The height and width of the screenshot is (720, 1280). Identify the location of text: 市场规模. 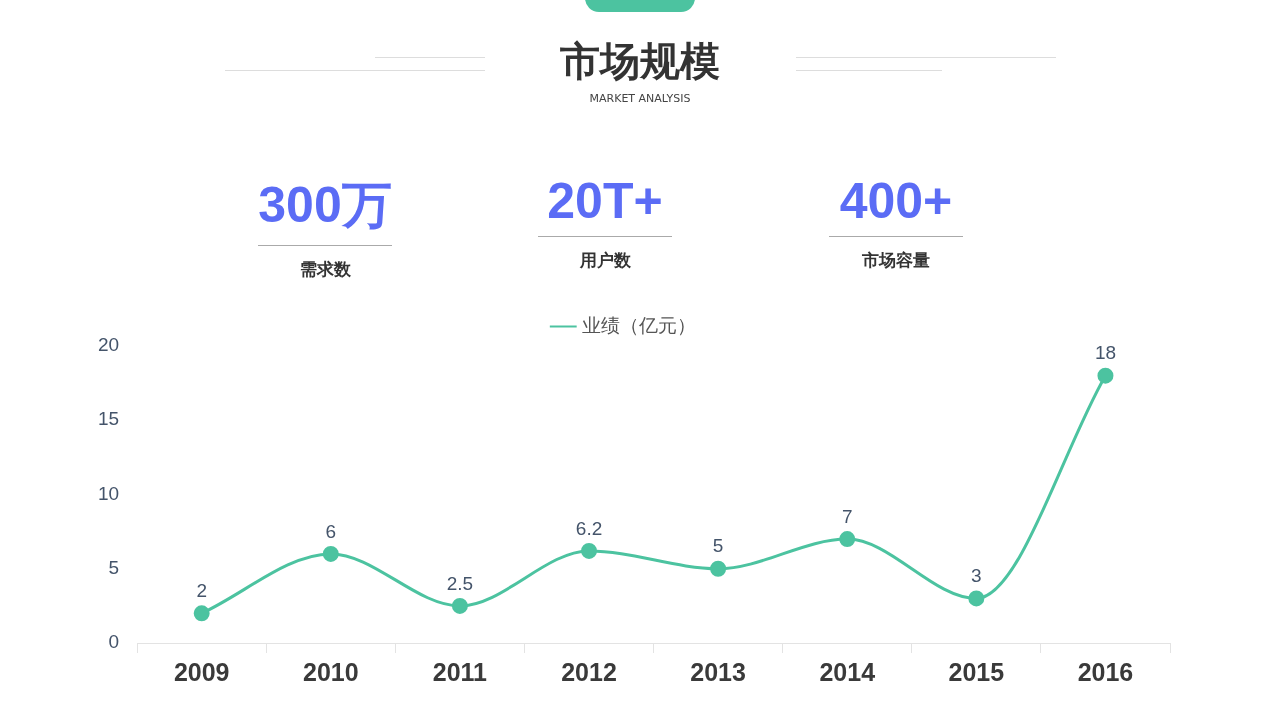
(640, 61).